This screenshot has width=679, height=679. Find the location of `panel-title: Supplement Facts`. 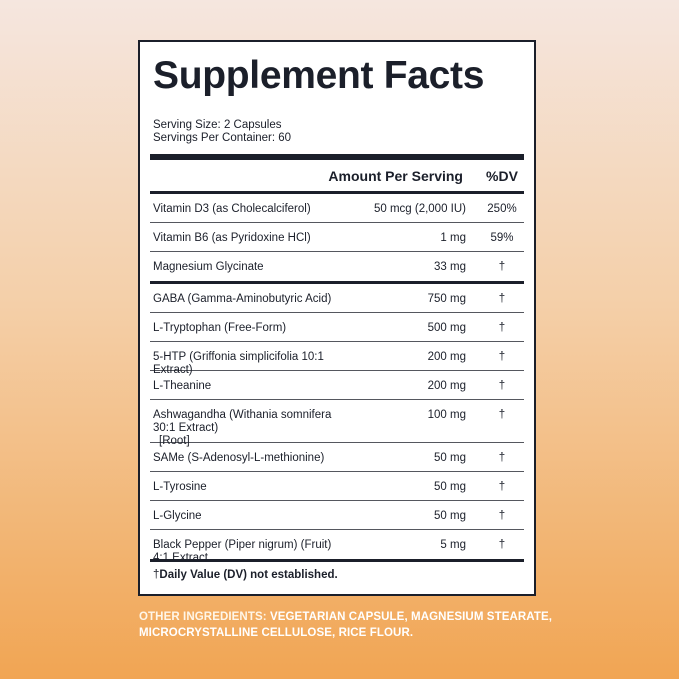

panel-title: Supplement Facts is located at coordinates (319, 75).